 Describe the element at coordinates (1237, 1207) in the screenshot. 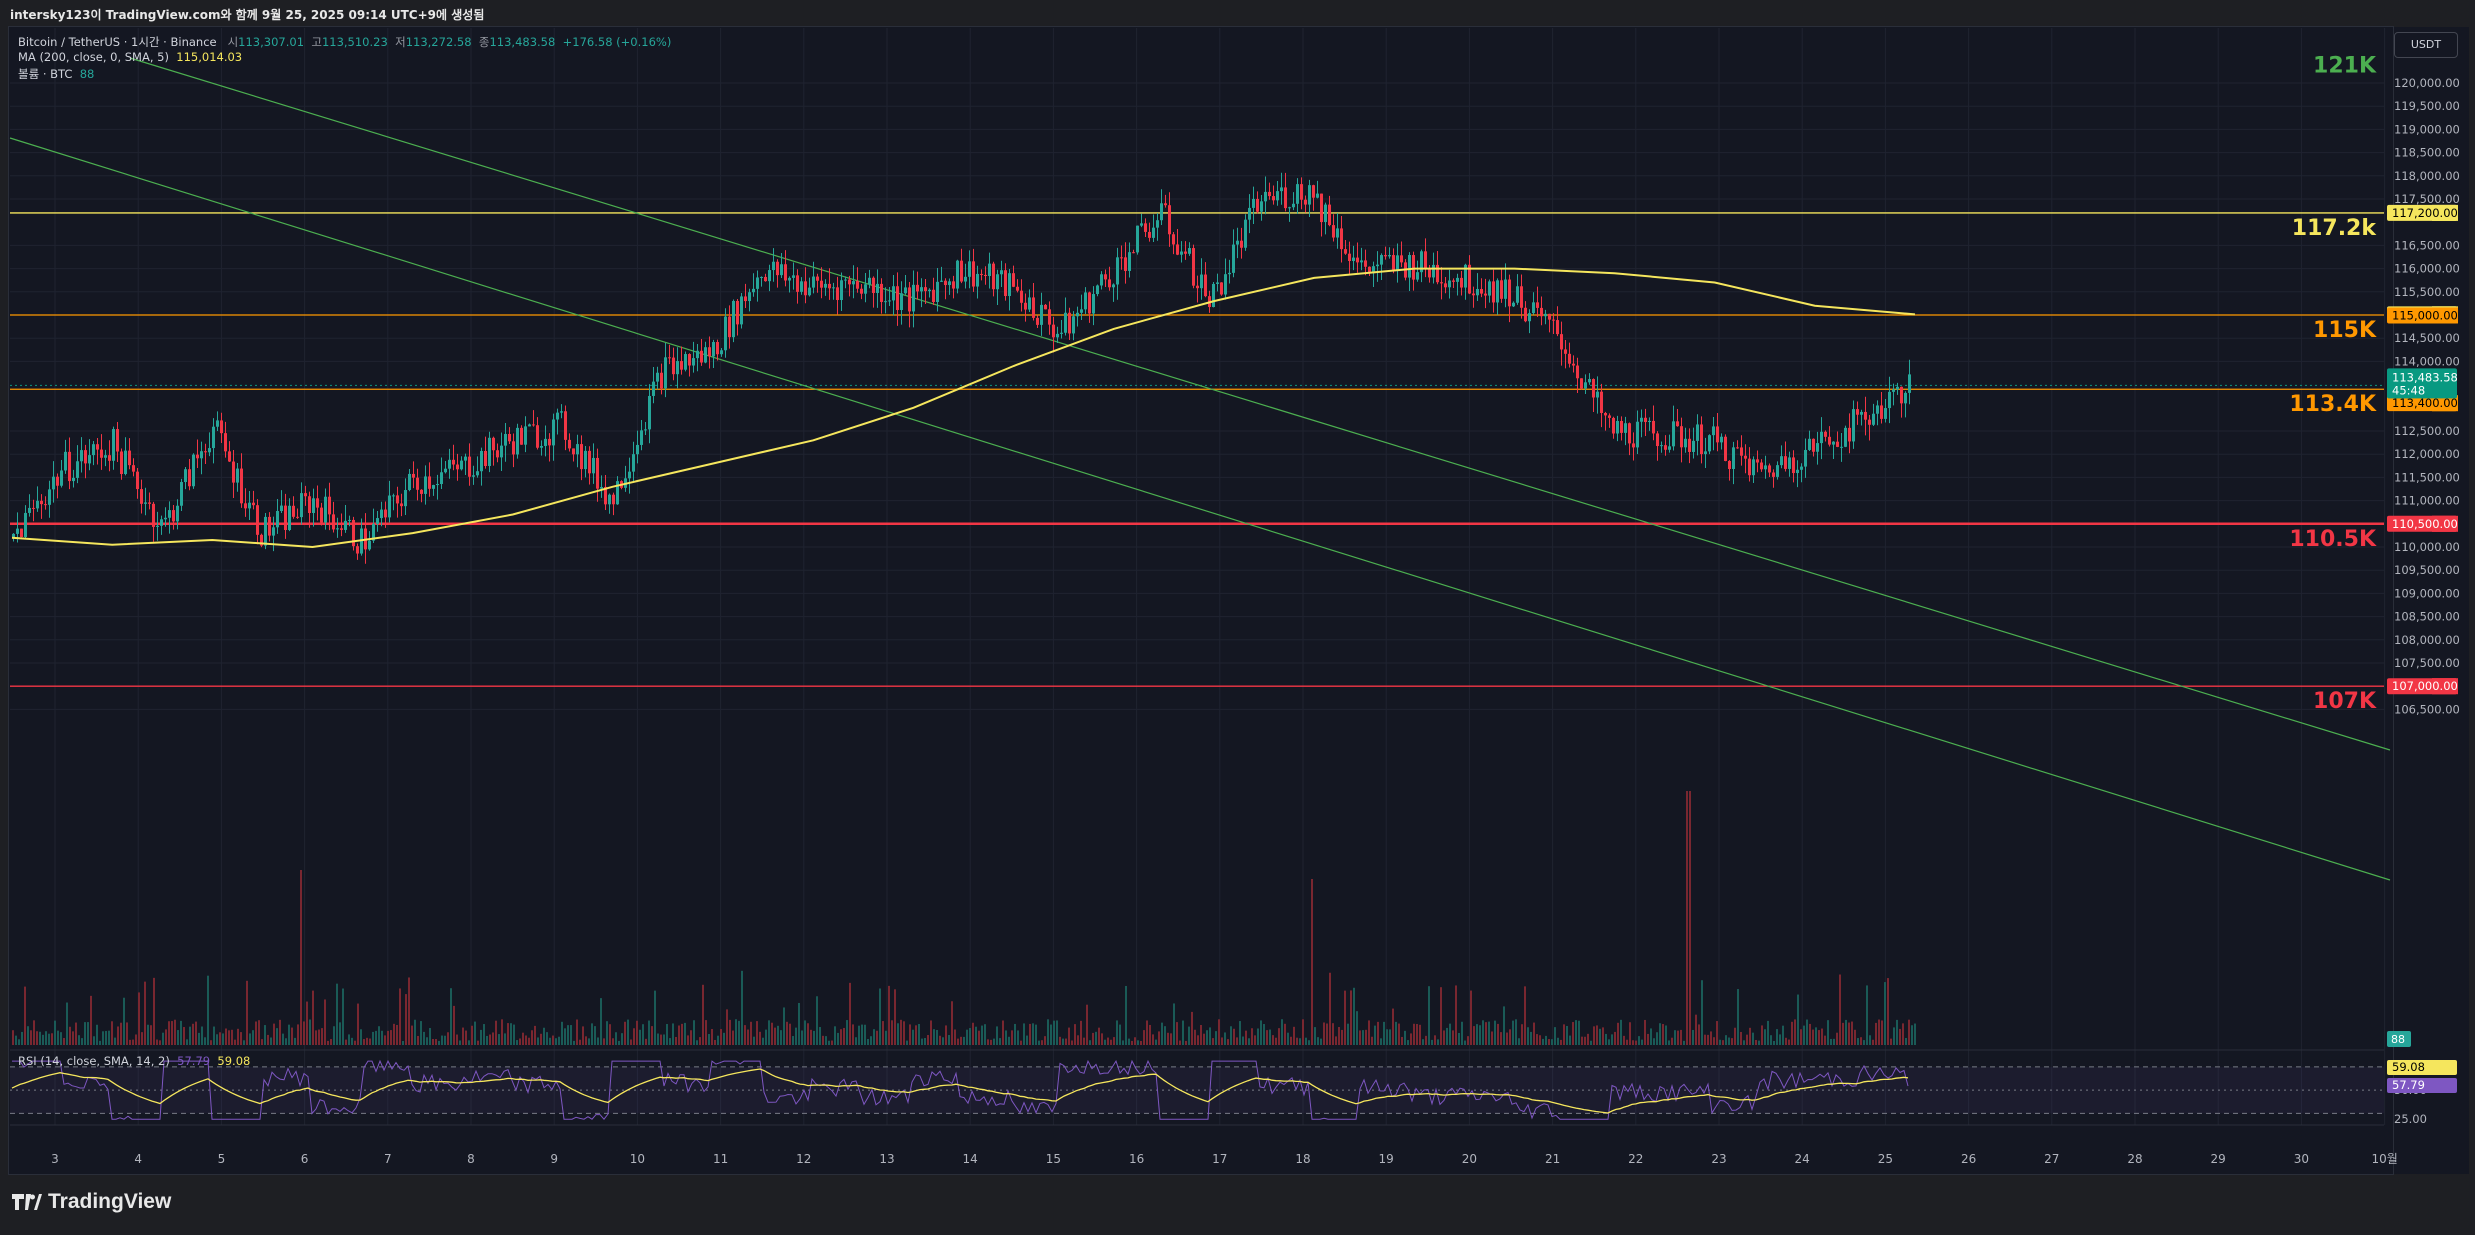

I see `footer-bar` at that location.